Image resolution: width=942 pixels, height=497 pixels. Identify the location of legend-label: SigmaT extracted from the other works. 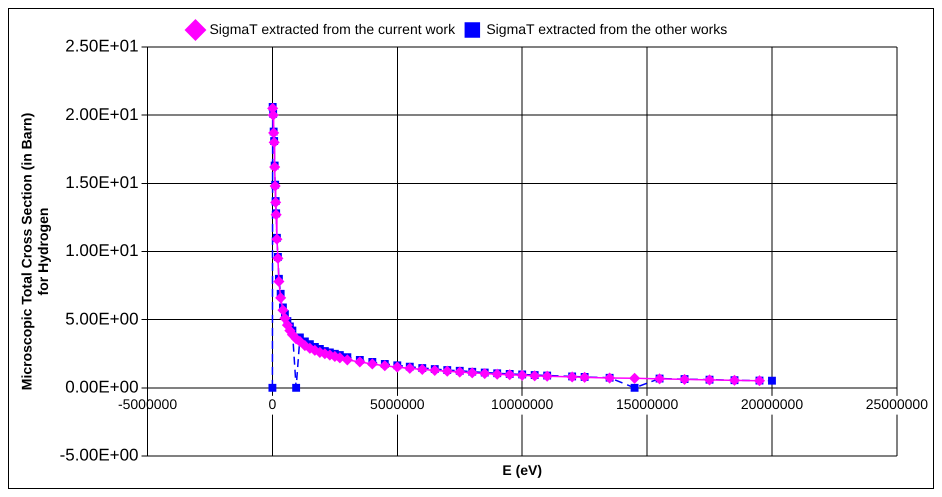
(607, 28).